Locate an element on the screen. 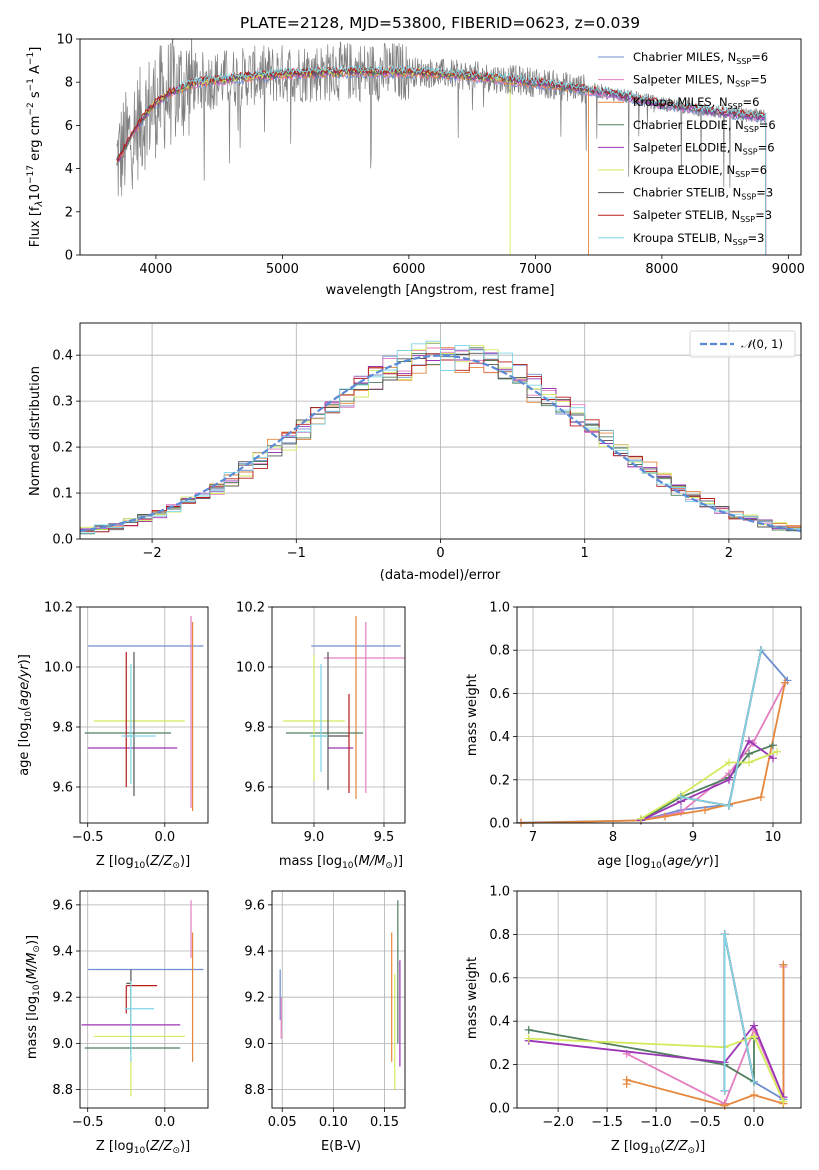 The width and height of the screenshot is (819, 1170). mass_vs_Z-xtick-label: −0.5 is located at coordinates (88, 1122).